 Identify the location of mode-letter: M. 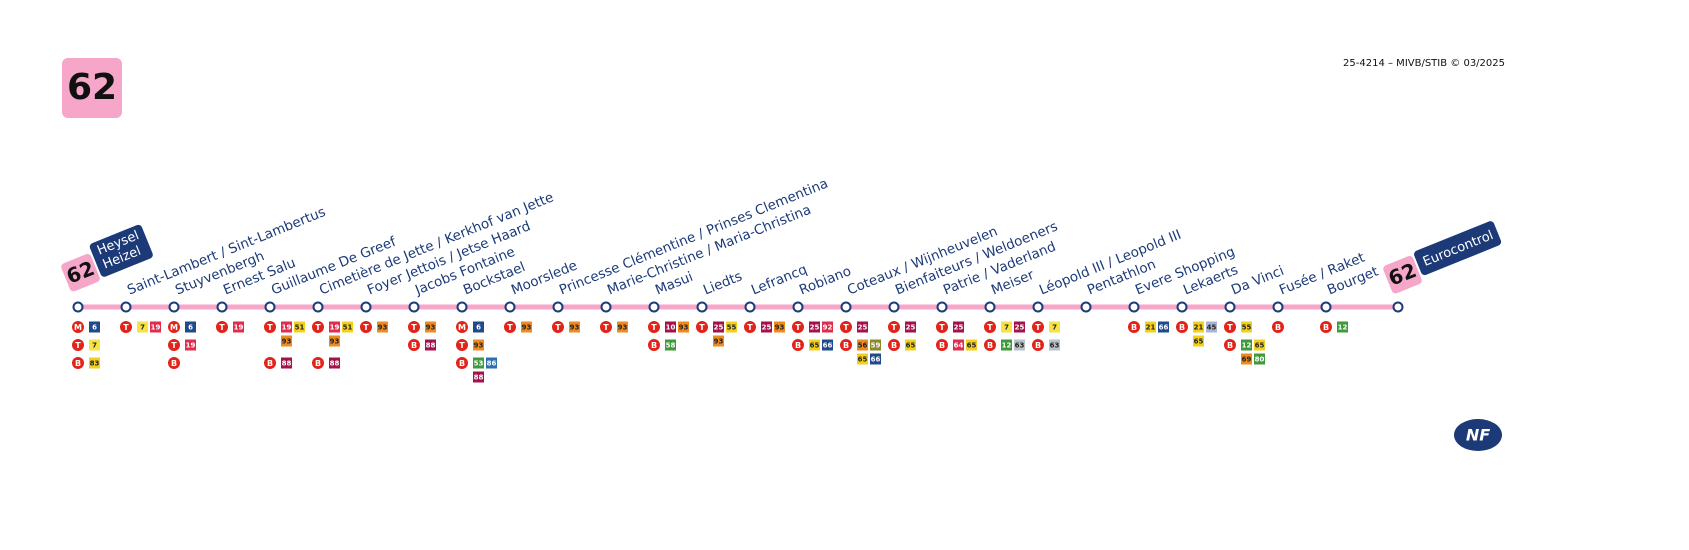
(462, 327).